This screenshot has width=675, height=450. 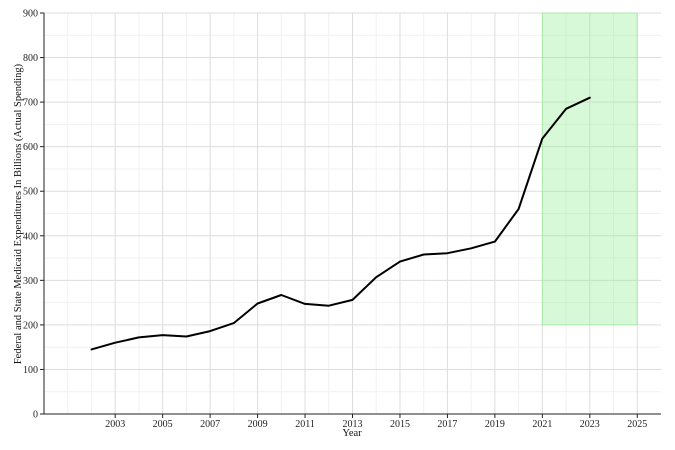 I want to click on highlight-region, so click(x=589, y=169).